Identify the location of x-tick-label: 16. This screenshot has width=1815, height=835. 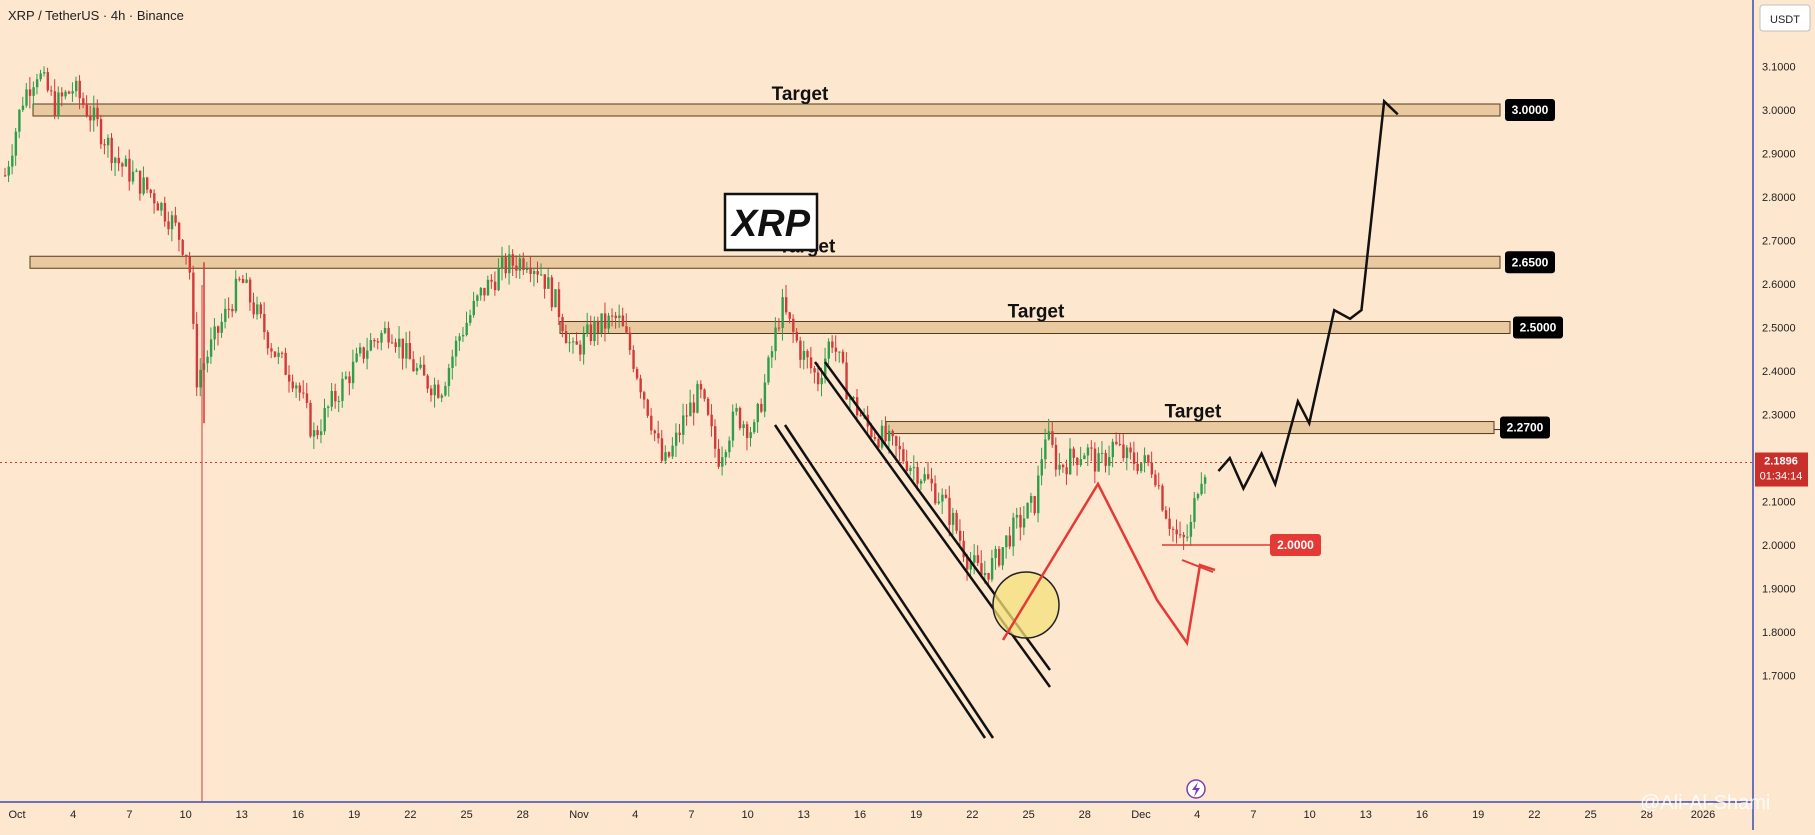
(860, 815).